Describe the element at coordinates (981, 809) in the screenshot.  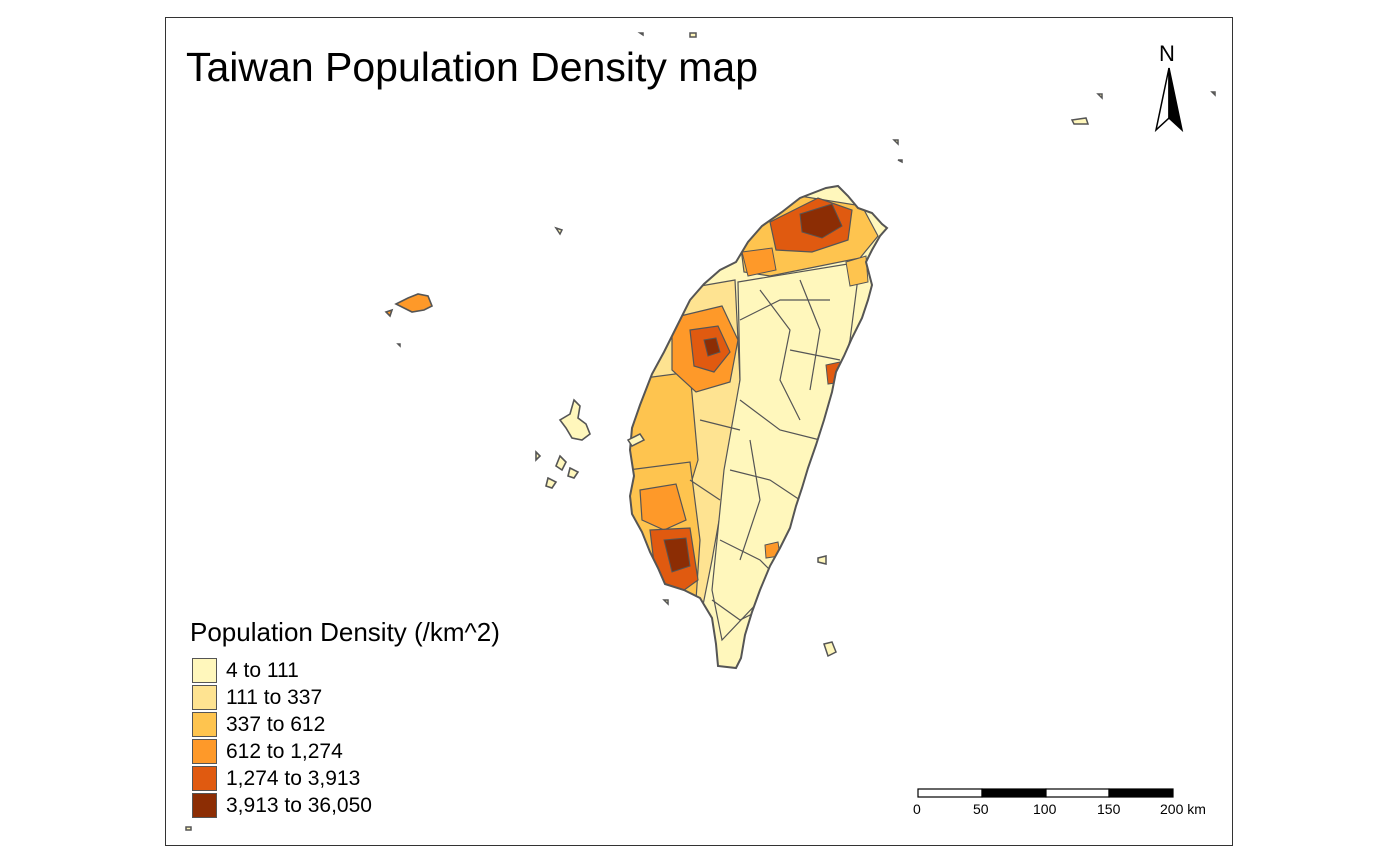
I see `scale-label-50: 50` at that location.